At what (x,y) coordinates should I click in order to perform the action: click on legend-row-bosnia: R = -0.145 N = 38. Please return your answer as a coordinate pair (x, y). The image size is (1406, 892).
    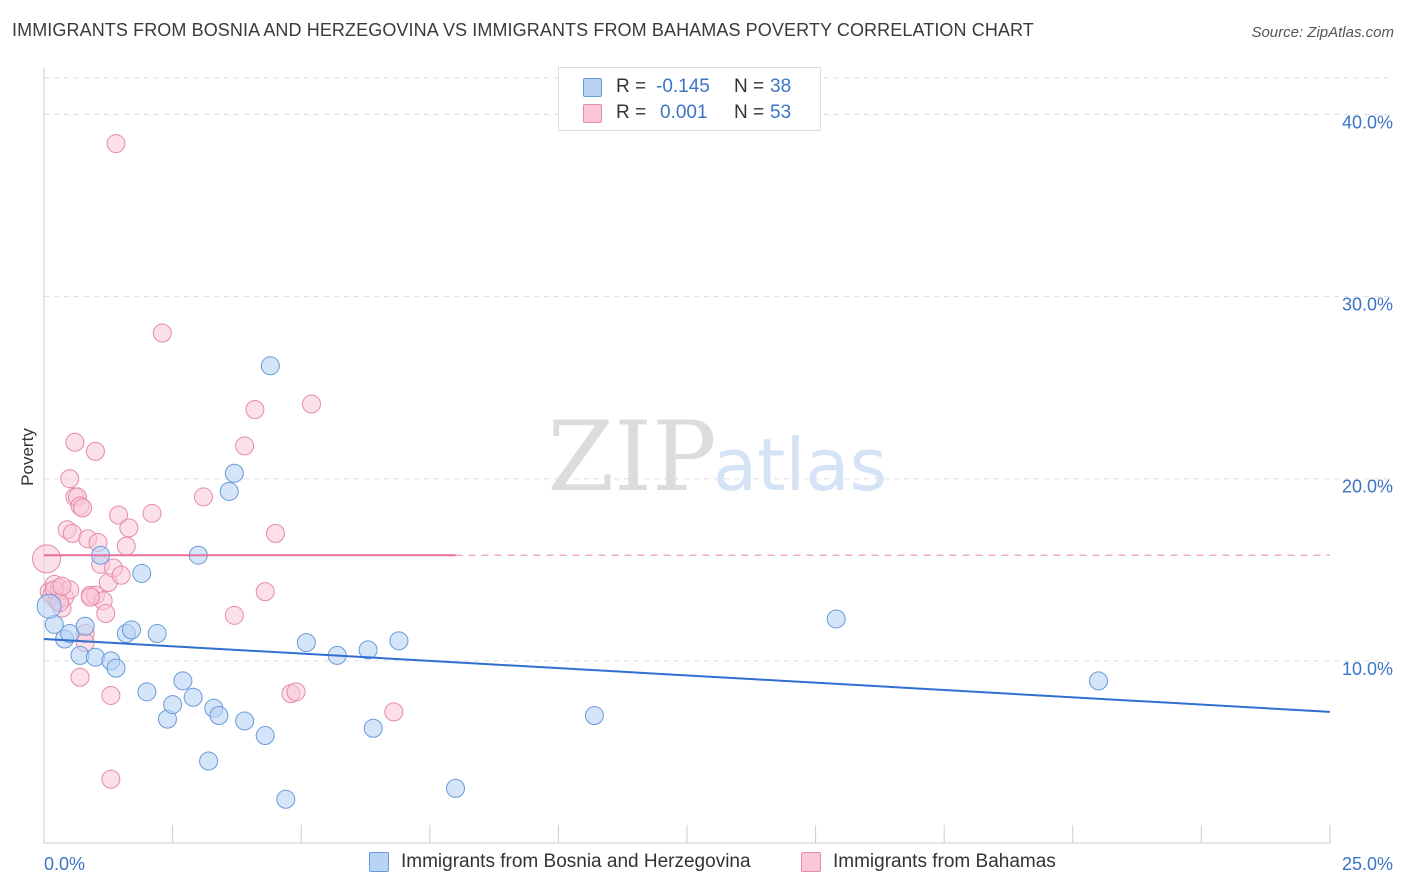
    Looking at the image, I should click on (687, 87).